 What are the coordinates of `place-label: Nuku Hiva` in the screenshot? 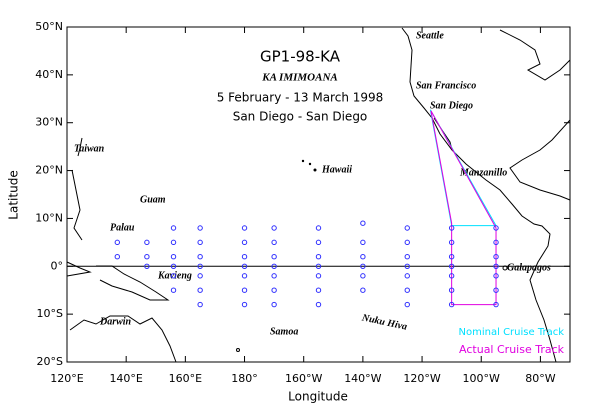 It's located at (384, 322).